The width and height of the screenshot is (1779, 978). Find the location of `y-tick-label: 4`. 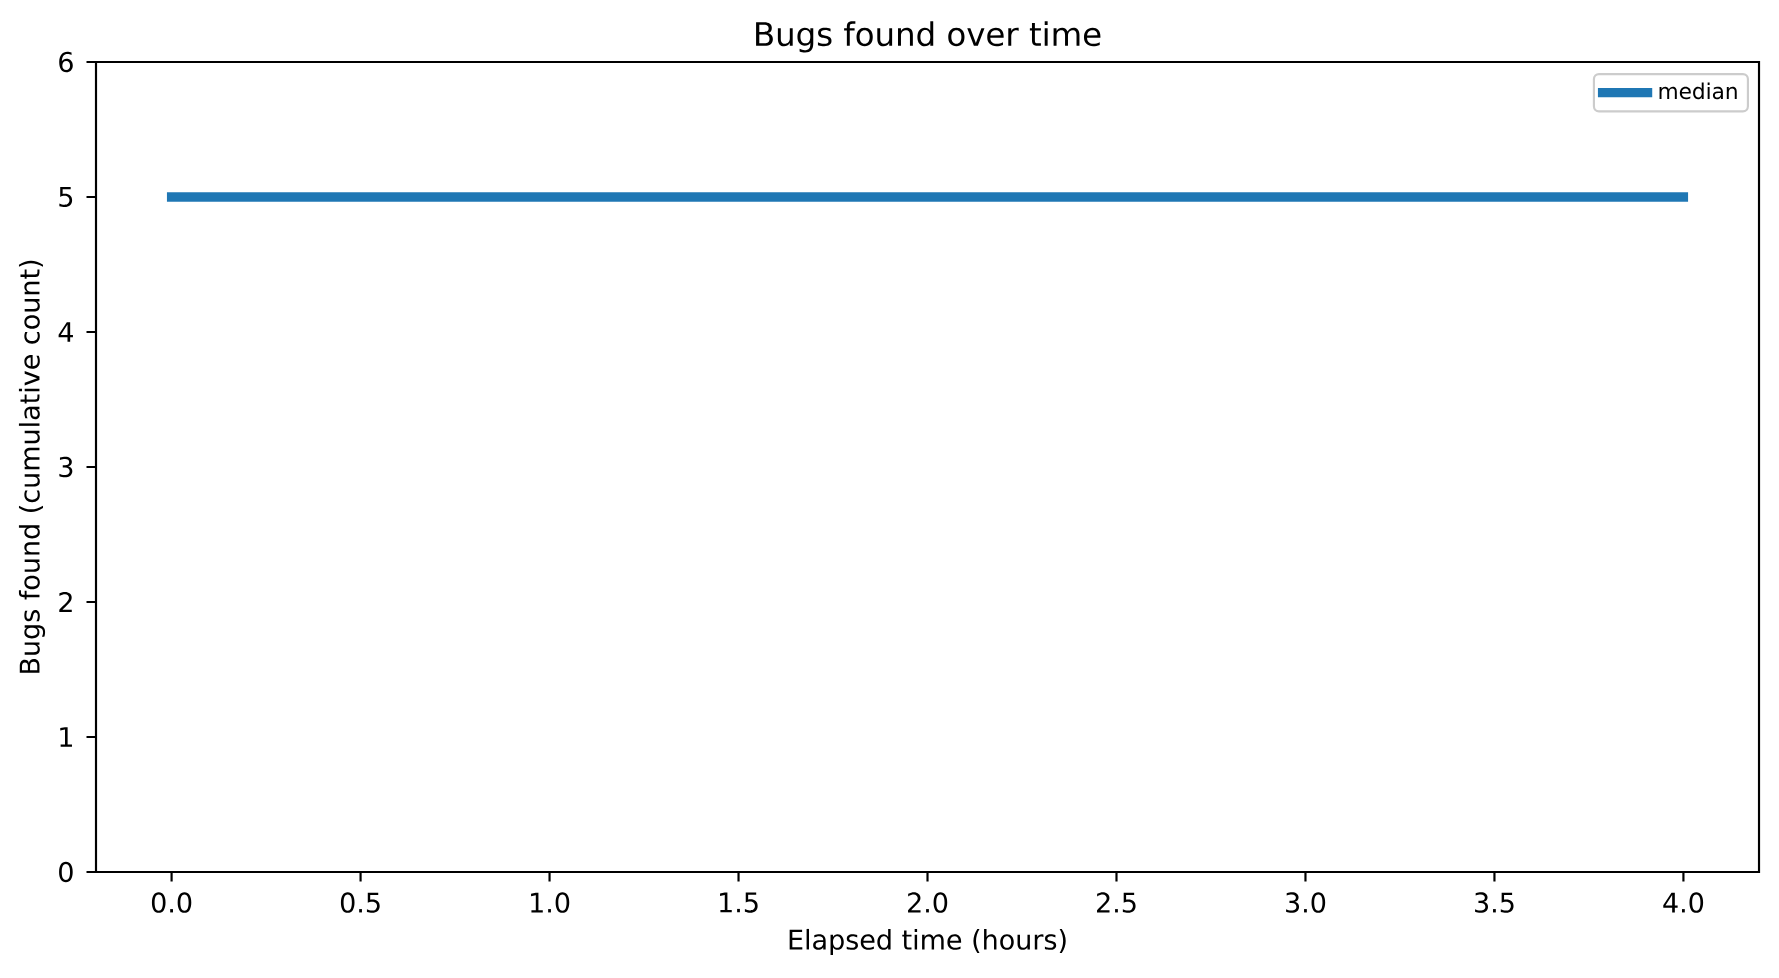

y-tick-label: 4 is located at coordinates (65, 332).